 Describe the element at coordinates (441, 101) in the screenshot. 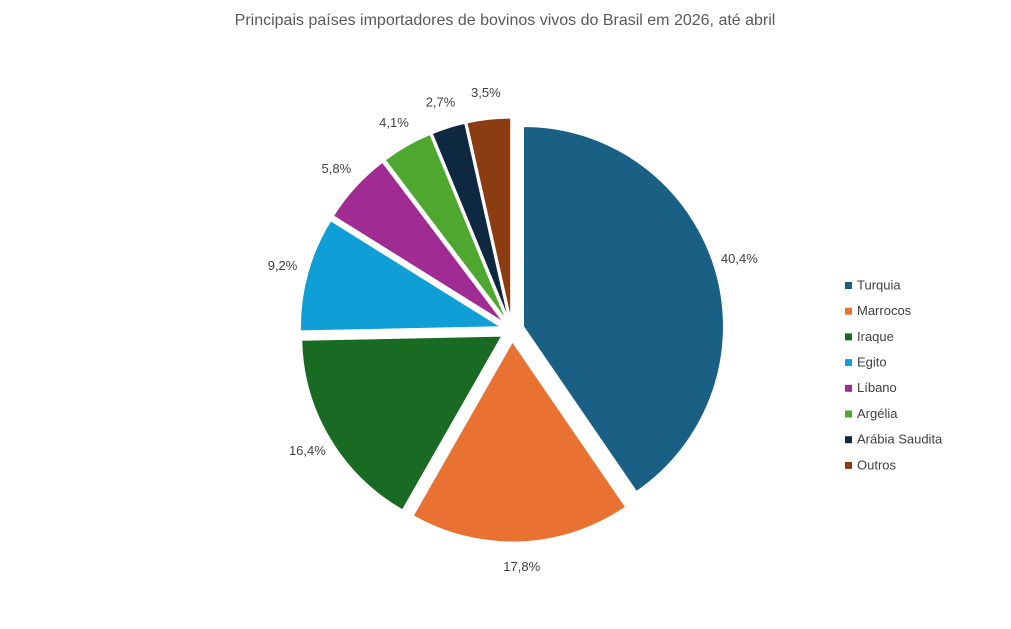

I see `data-label: 2,7%` at that location.